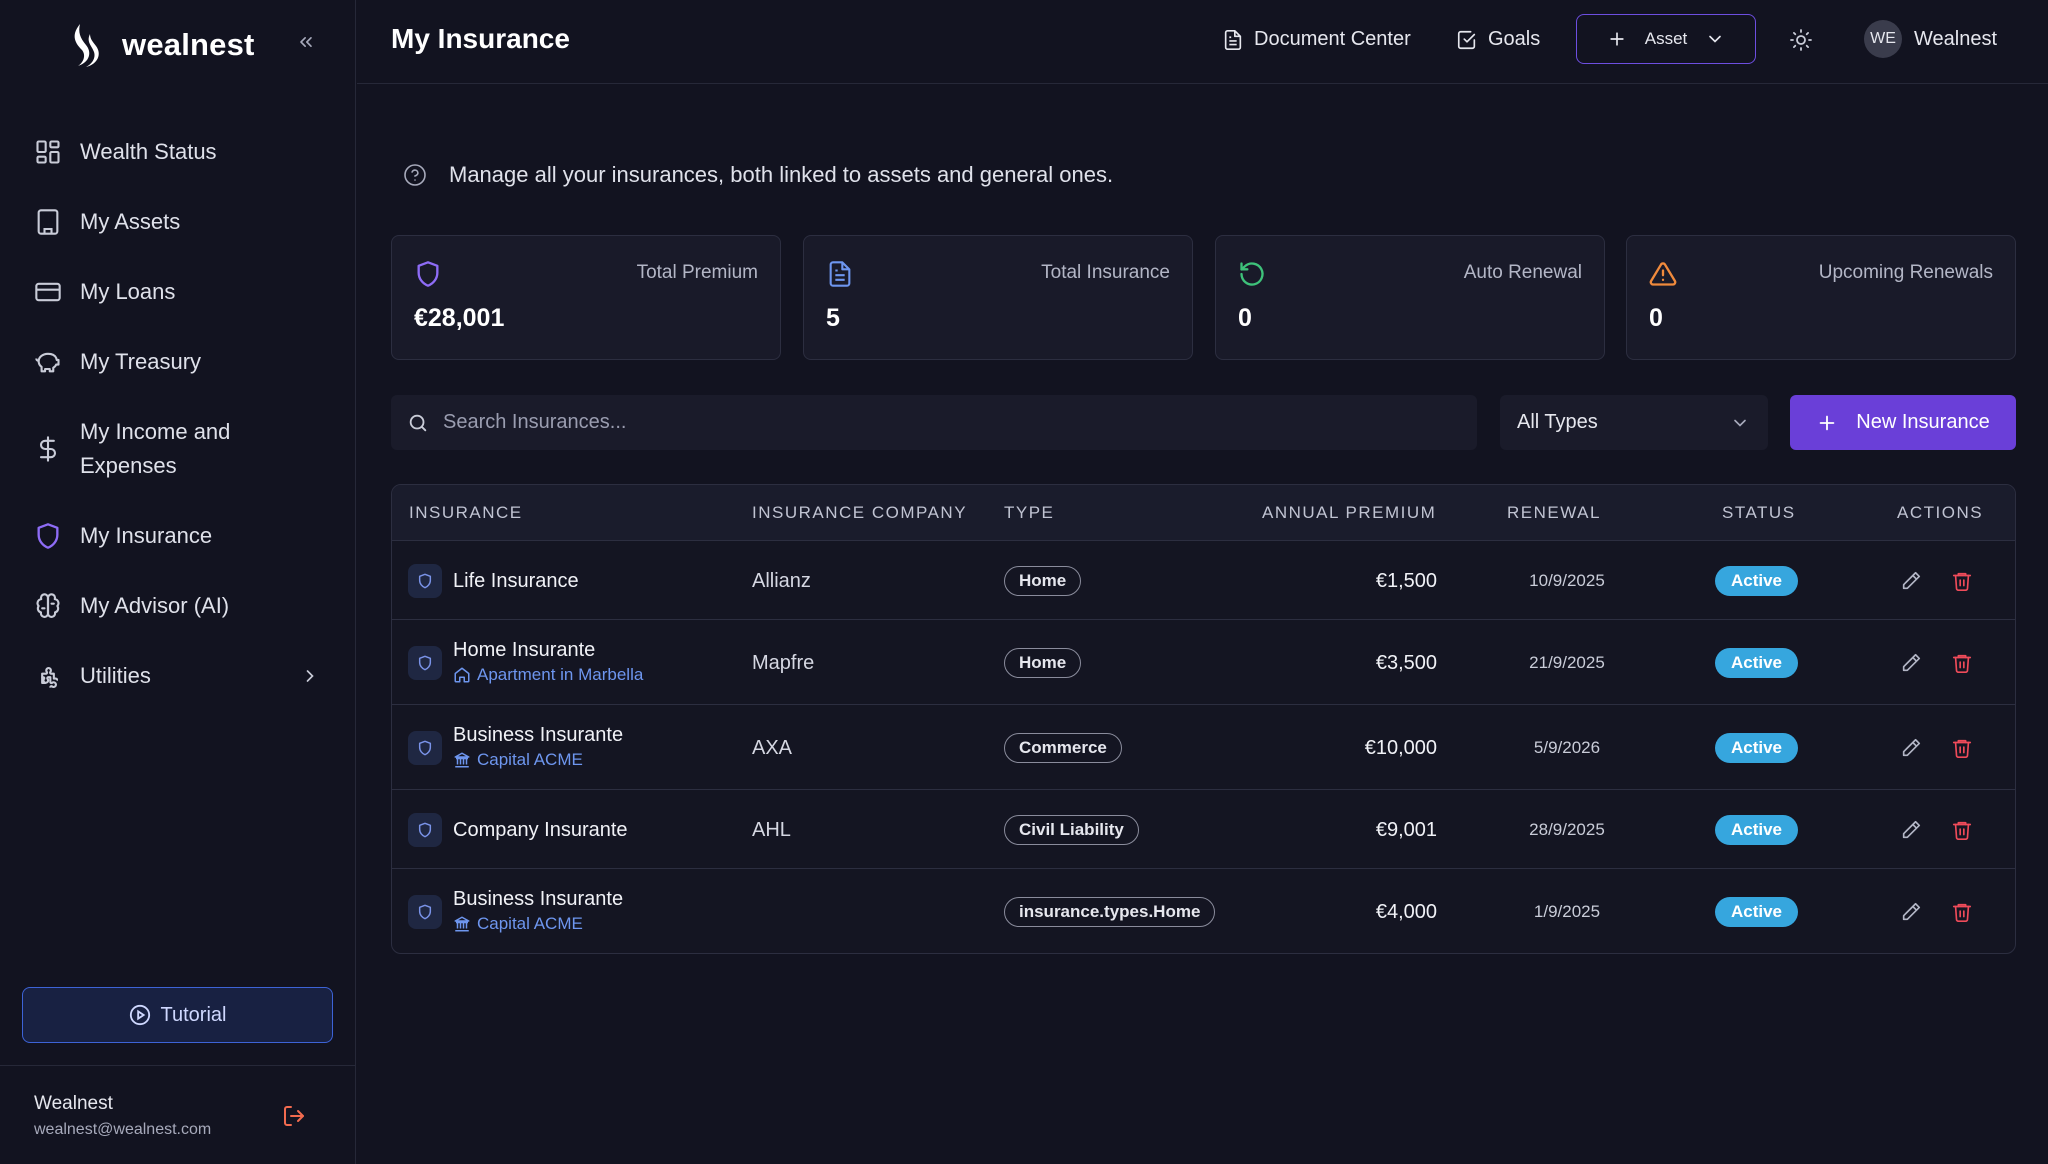 Image resolution: width=2048 pixels, height=1164 pixels. I want to click on building-icon, so click(48, 222).